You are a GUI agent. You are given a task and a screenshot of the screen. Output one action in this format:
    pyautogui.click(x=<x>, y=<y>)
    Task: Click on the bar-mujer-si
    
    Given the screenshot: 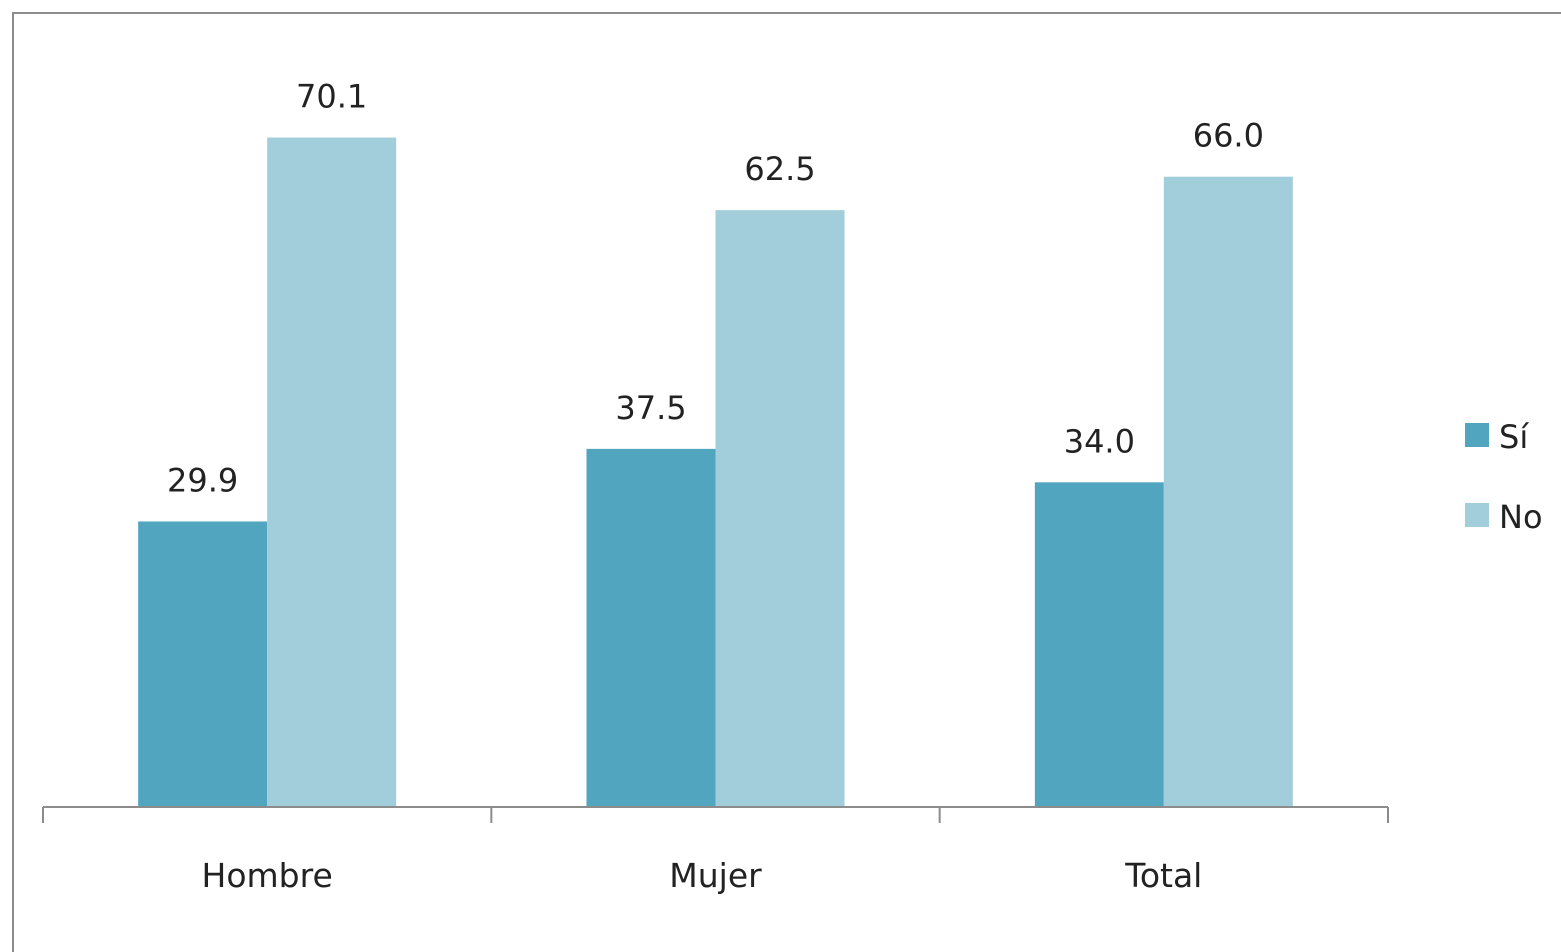 What is the action you would take?
    pyautogui.click(x=651, y=627)
    